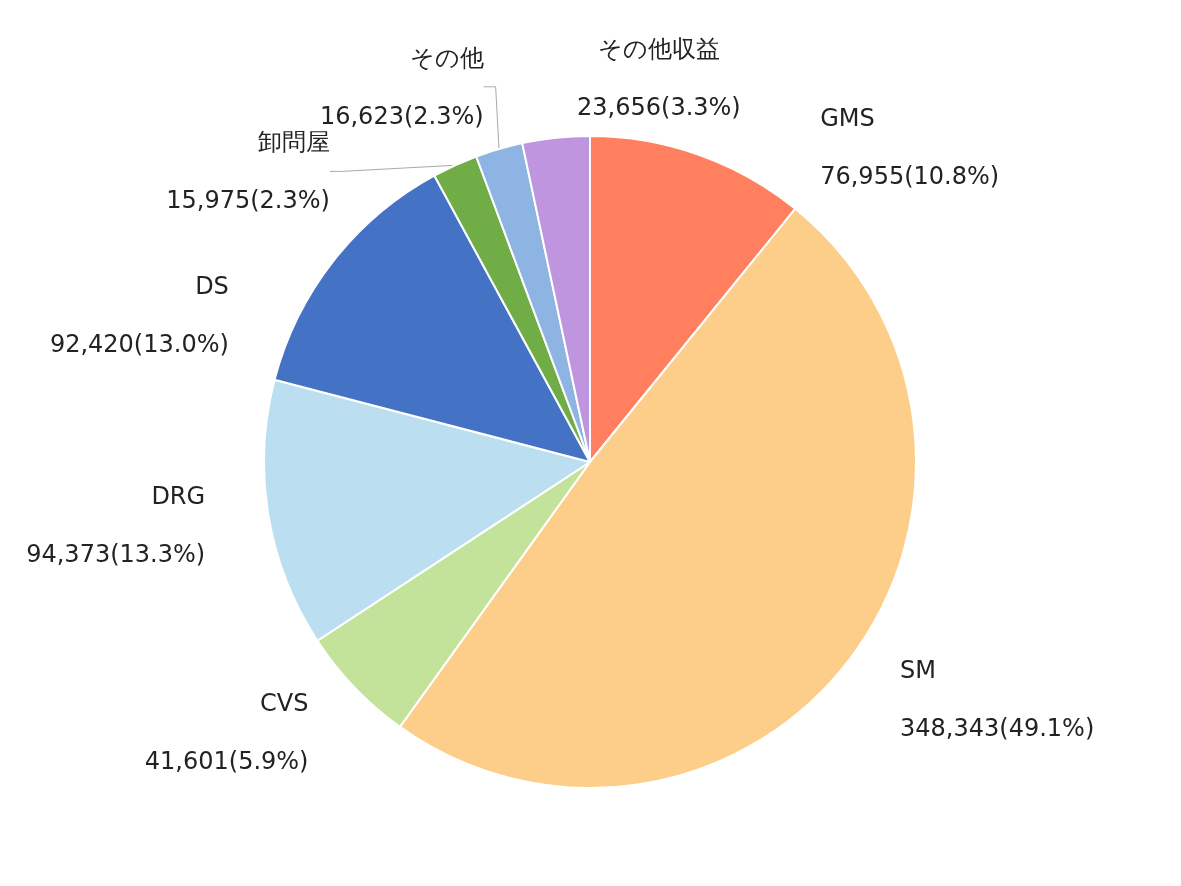 The width and height of the screenshot is (1181, 886). What do you see at coordinates (178, 496) in the screenshot?
I see `slice-label: DRG` at bounding box center [178, 496].